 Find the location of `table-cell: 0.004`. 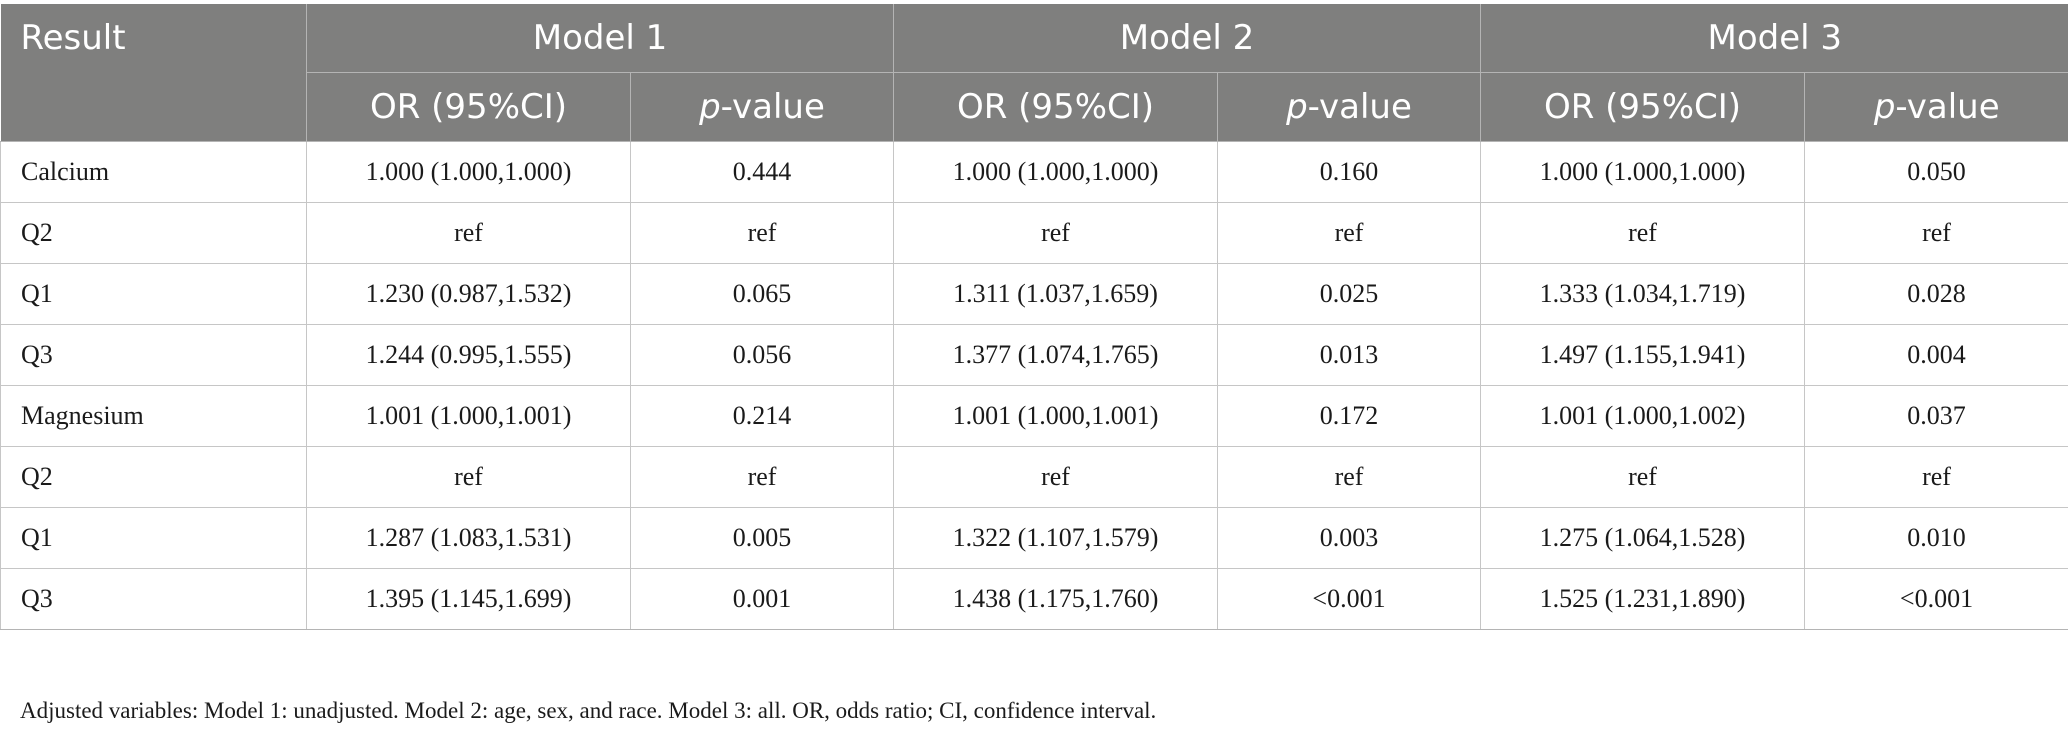

table-cell: 0.004 is located at coordinates (1936, 355).